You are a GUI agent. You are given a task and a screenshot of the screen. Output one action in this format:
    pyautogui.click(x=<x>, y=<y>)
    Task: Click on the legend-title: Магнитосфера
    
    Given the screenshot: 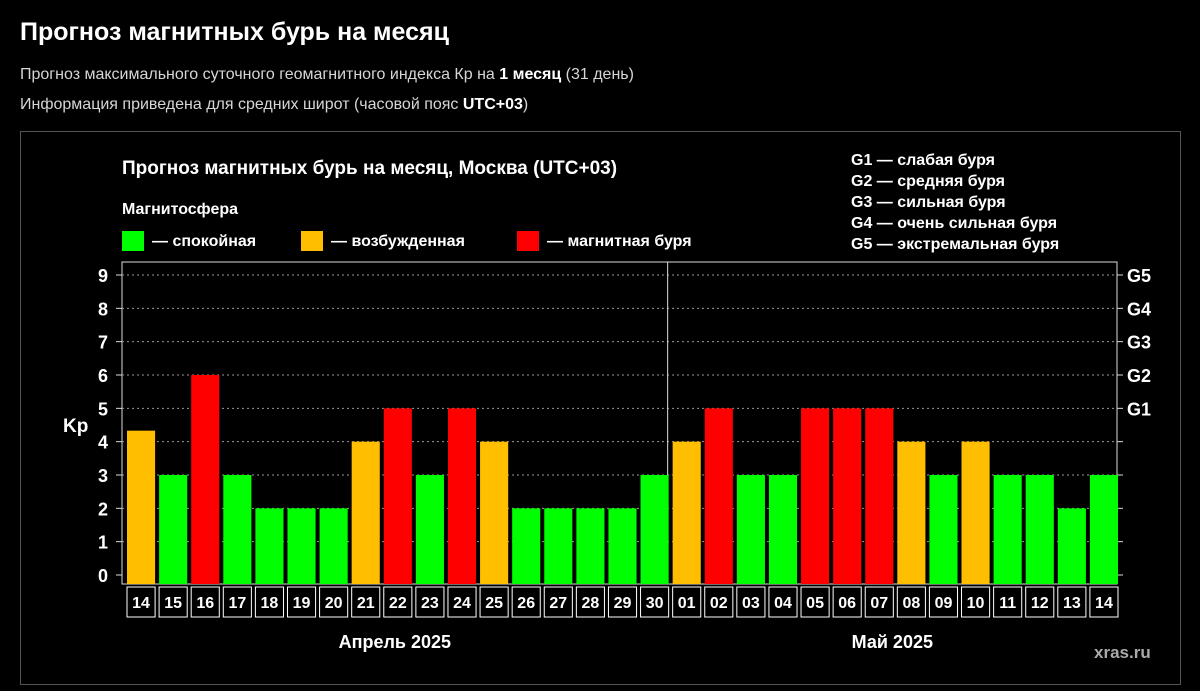 What is the action you would take?
    pyautogui.click(x=180, y=209)
    